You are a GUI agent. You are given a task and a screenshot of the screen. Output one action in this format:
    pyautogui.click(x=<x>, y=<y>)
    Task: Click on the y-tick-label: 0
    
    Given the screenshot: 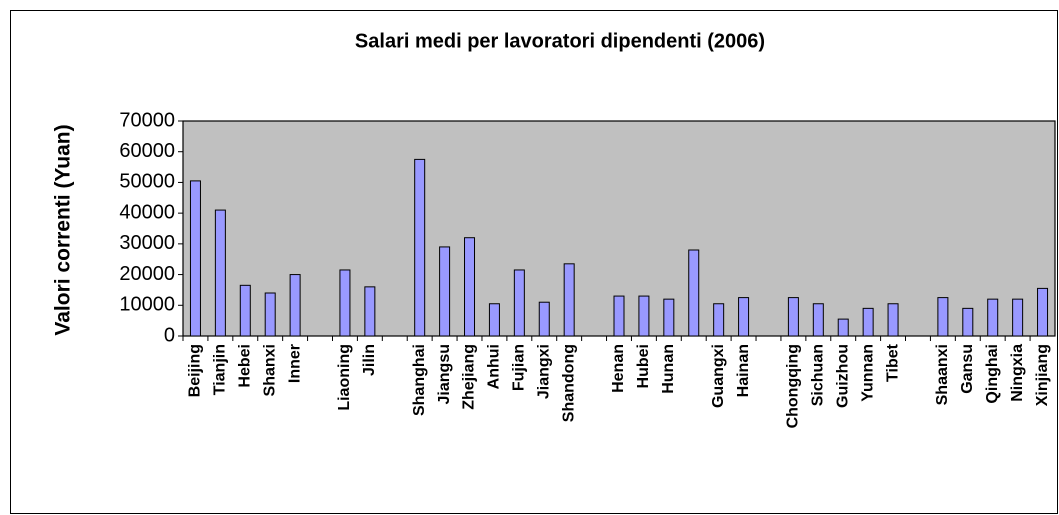 What is the action you would take?
    pyautogui.click(x=169, y=335)
    